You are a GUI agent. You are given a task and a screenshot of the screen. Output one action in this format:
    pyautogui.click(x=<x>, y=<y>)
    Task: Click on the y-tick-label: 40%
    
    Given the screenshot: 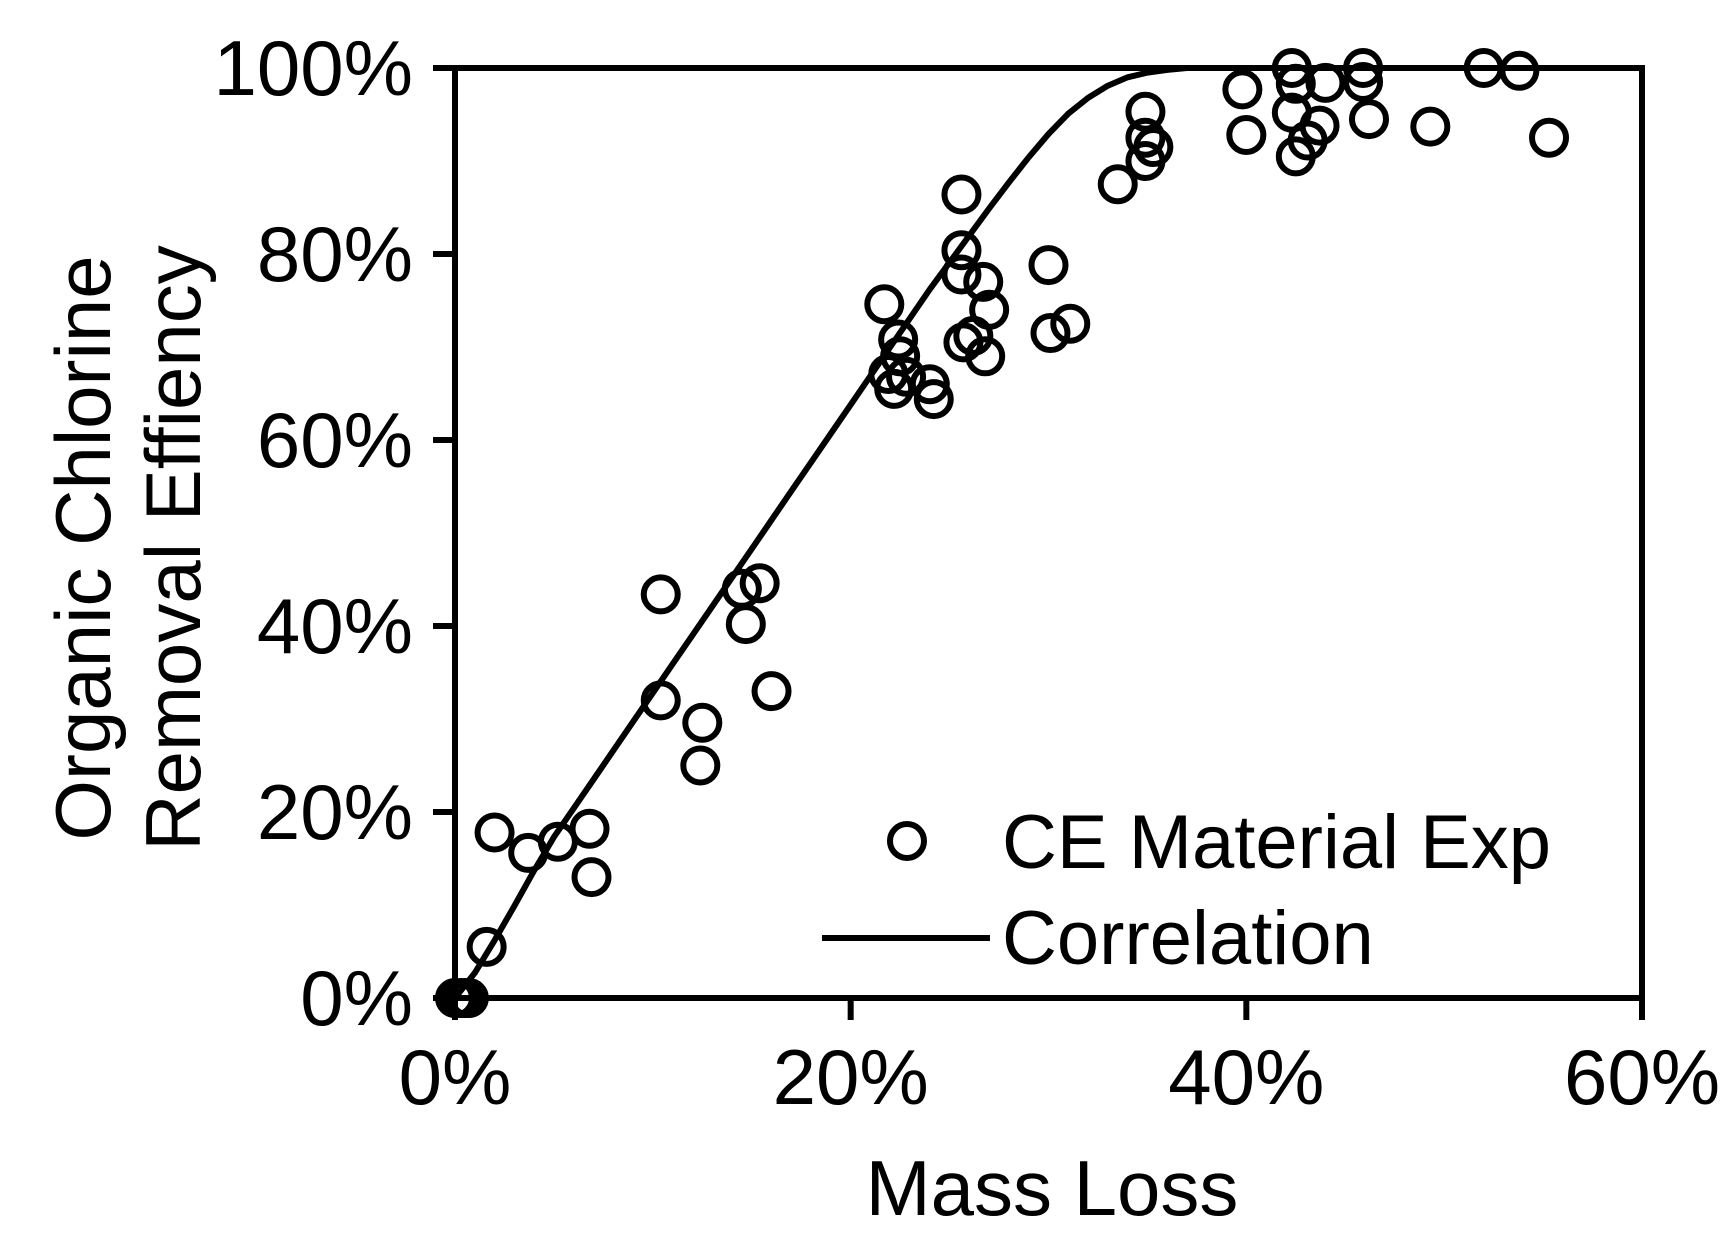 What is the action you would take?
    pyautogui.click(x=335, y=626)
    